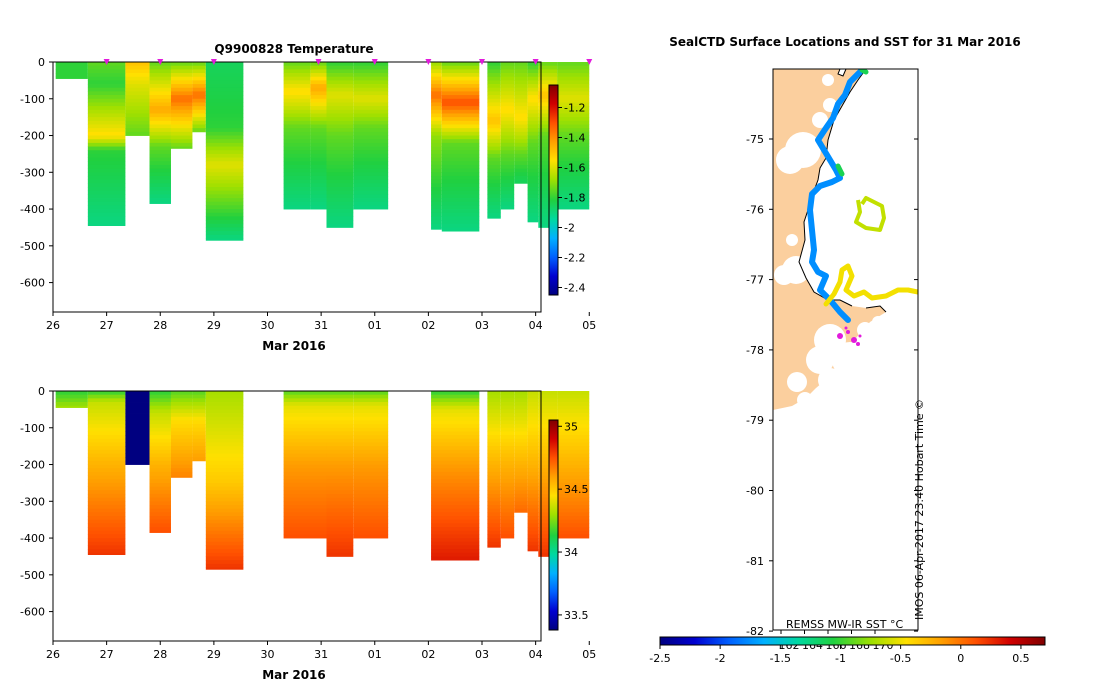  I want to click on colorbar-tick-label: 33.5, so click(576, 615).